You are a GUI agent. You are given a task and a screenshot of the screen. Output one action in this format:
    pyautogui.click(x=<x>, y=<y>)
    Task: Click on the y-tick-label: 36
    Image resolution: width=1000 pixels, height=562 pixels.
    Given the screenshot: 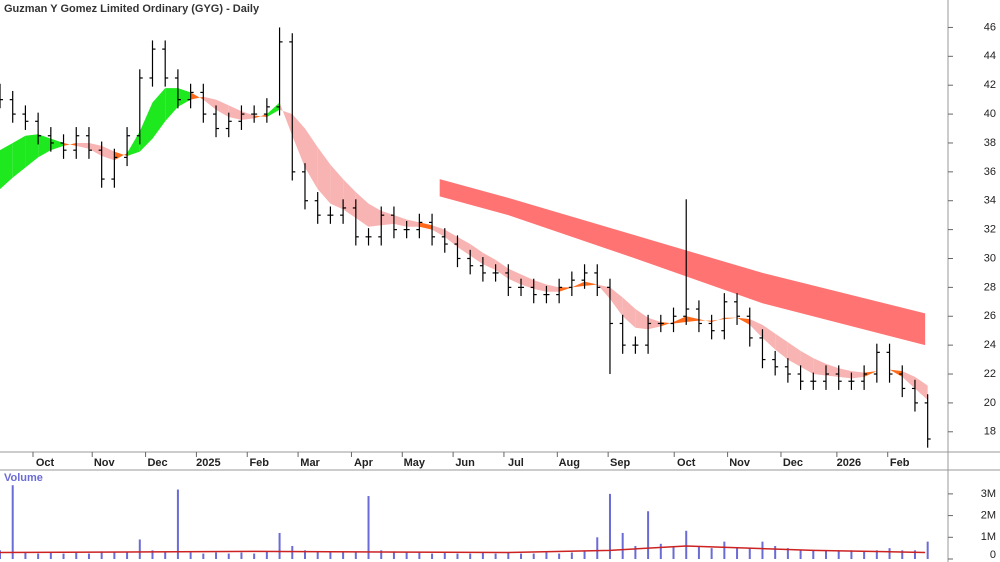 What is the action you would take?
    pyautogui.click(x=990, y=172)
    